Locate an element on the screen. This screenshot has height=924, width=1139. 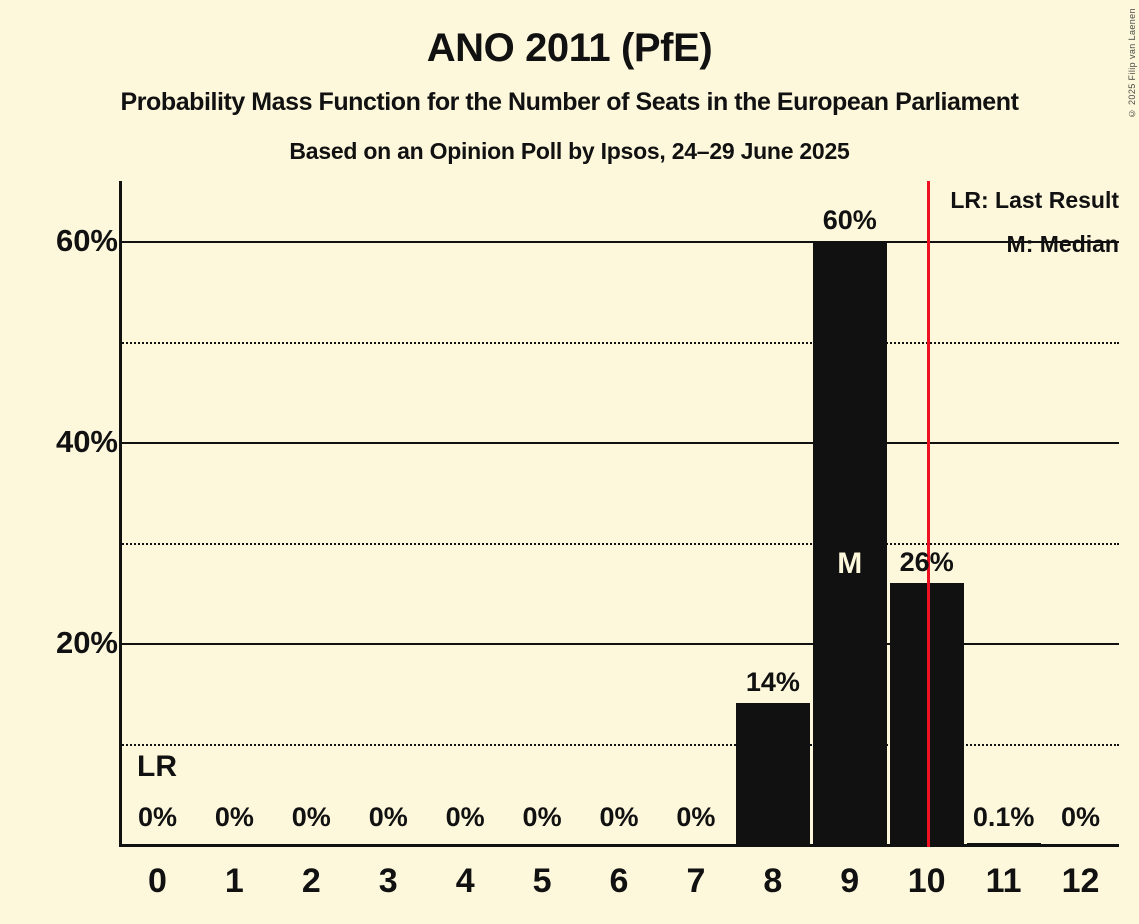
bar-value-label: 26% is located at coordinates (926, 561).